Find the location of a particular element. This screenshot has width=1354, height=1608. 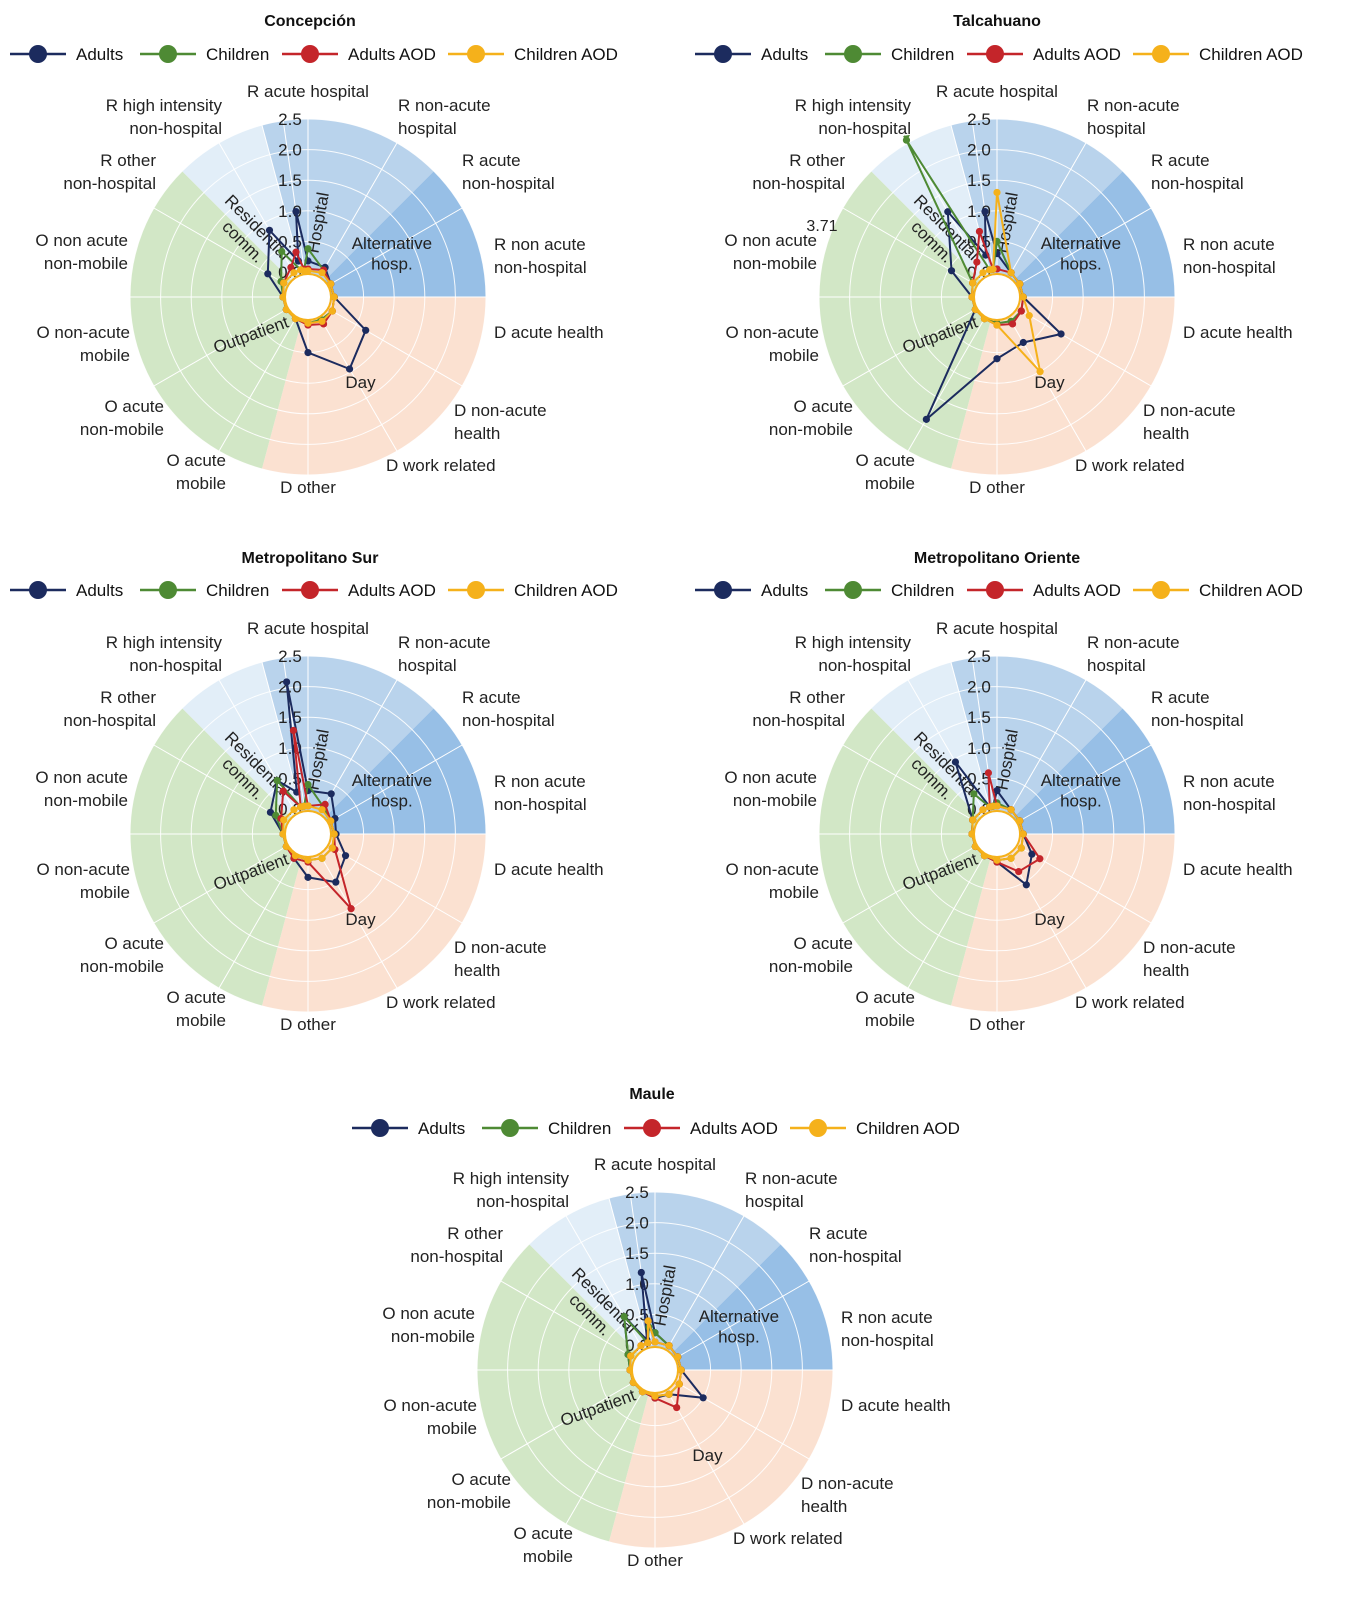

axis-label: R other non-hospital is located at coordinates (456, 1245).